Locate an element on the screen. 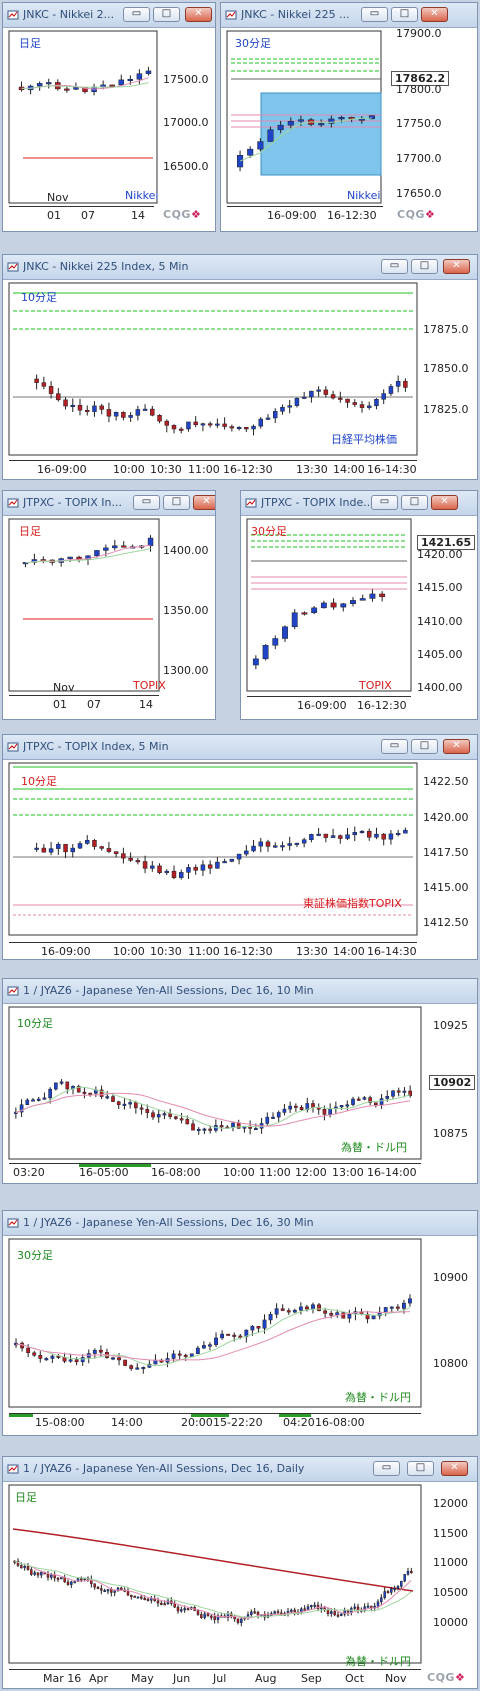 The width and height of the screenshot is (480, 1691). title-bar: JTPXC - TOPIX In... ▭ □ ✕ is located at coordinates (109, 503).